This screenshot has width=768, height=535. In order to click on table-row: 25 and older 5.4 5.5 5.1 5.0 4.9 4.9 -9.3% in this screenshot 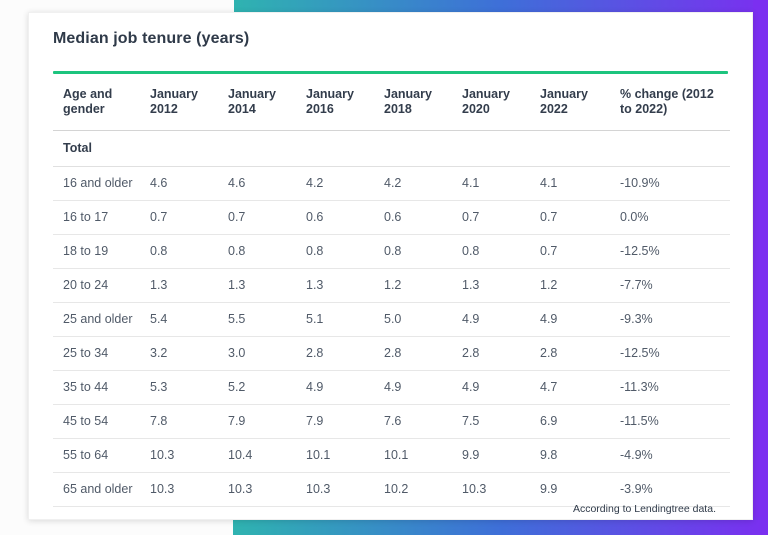, I will do `click(391, 319)`.